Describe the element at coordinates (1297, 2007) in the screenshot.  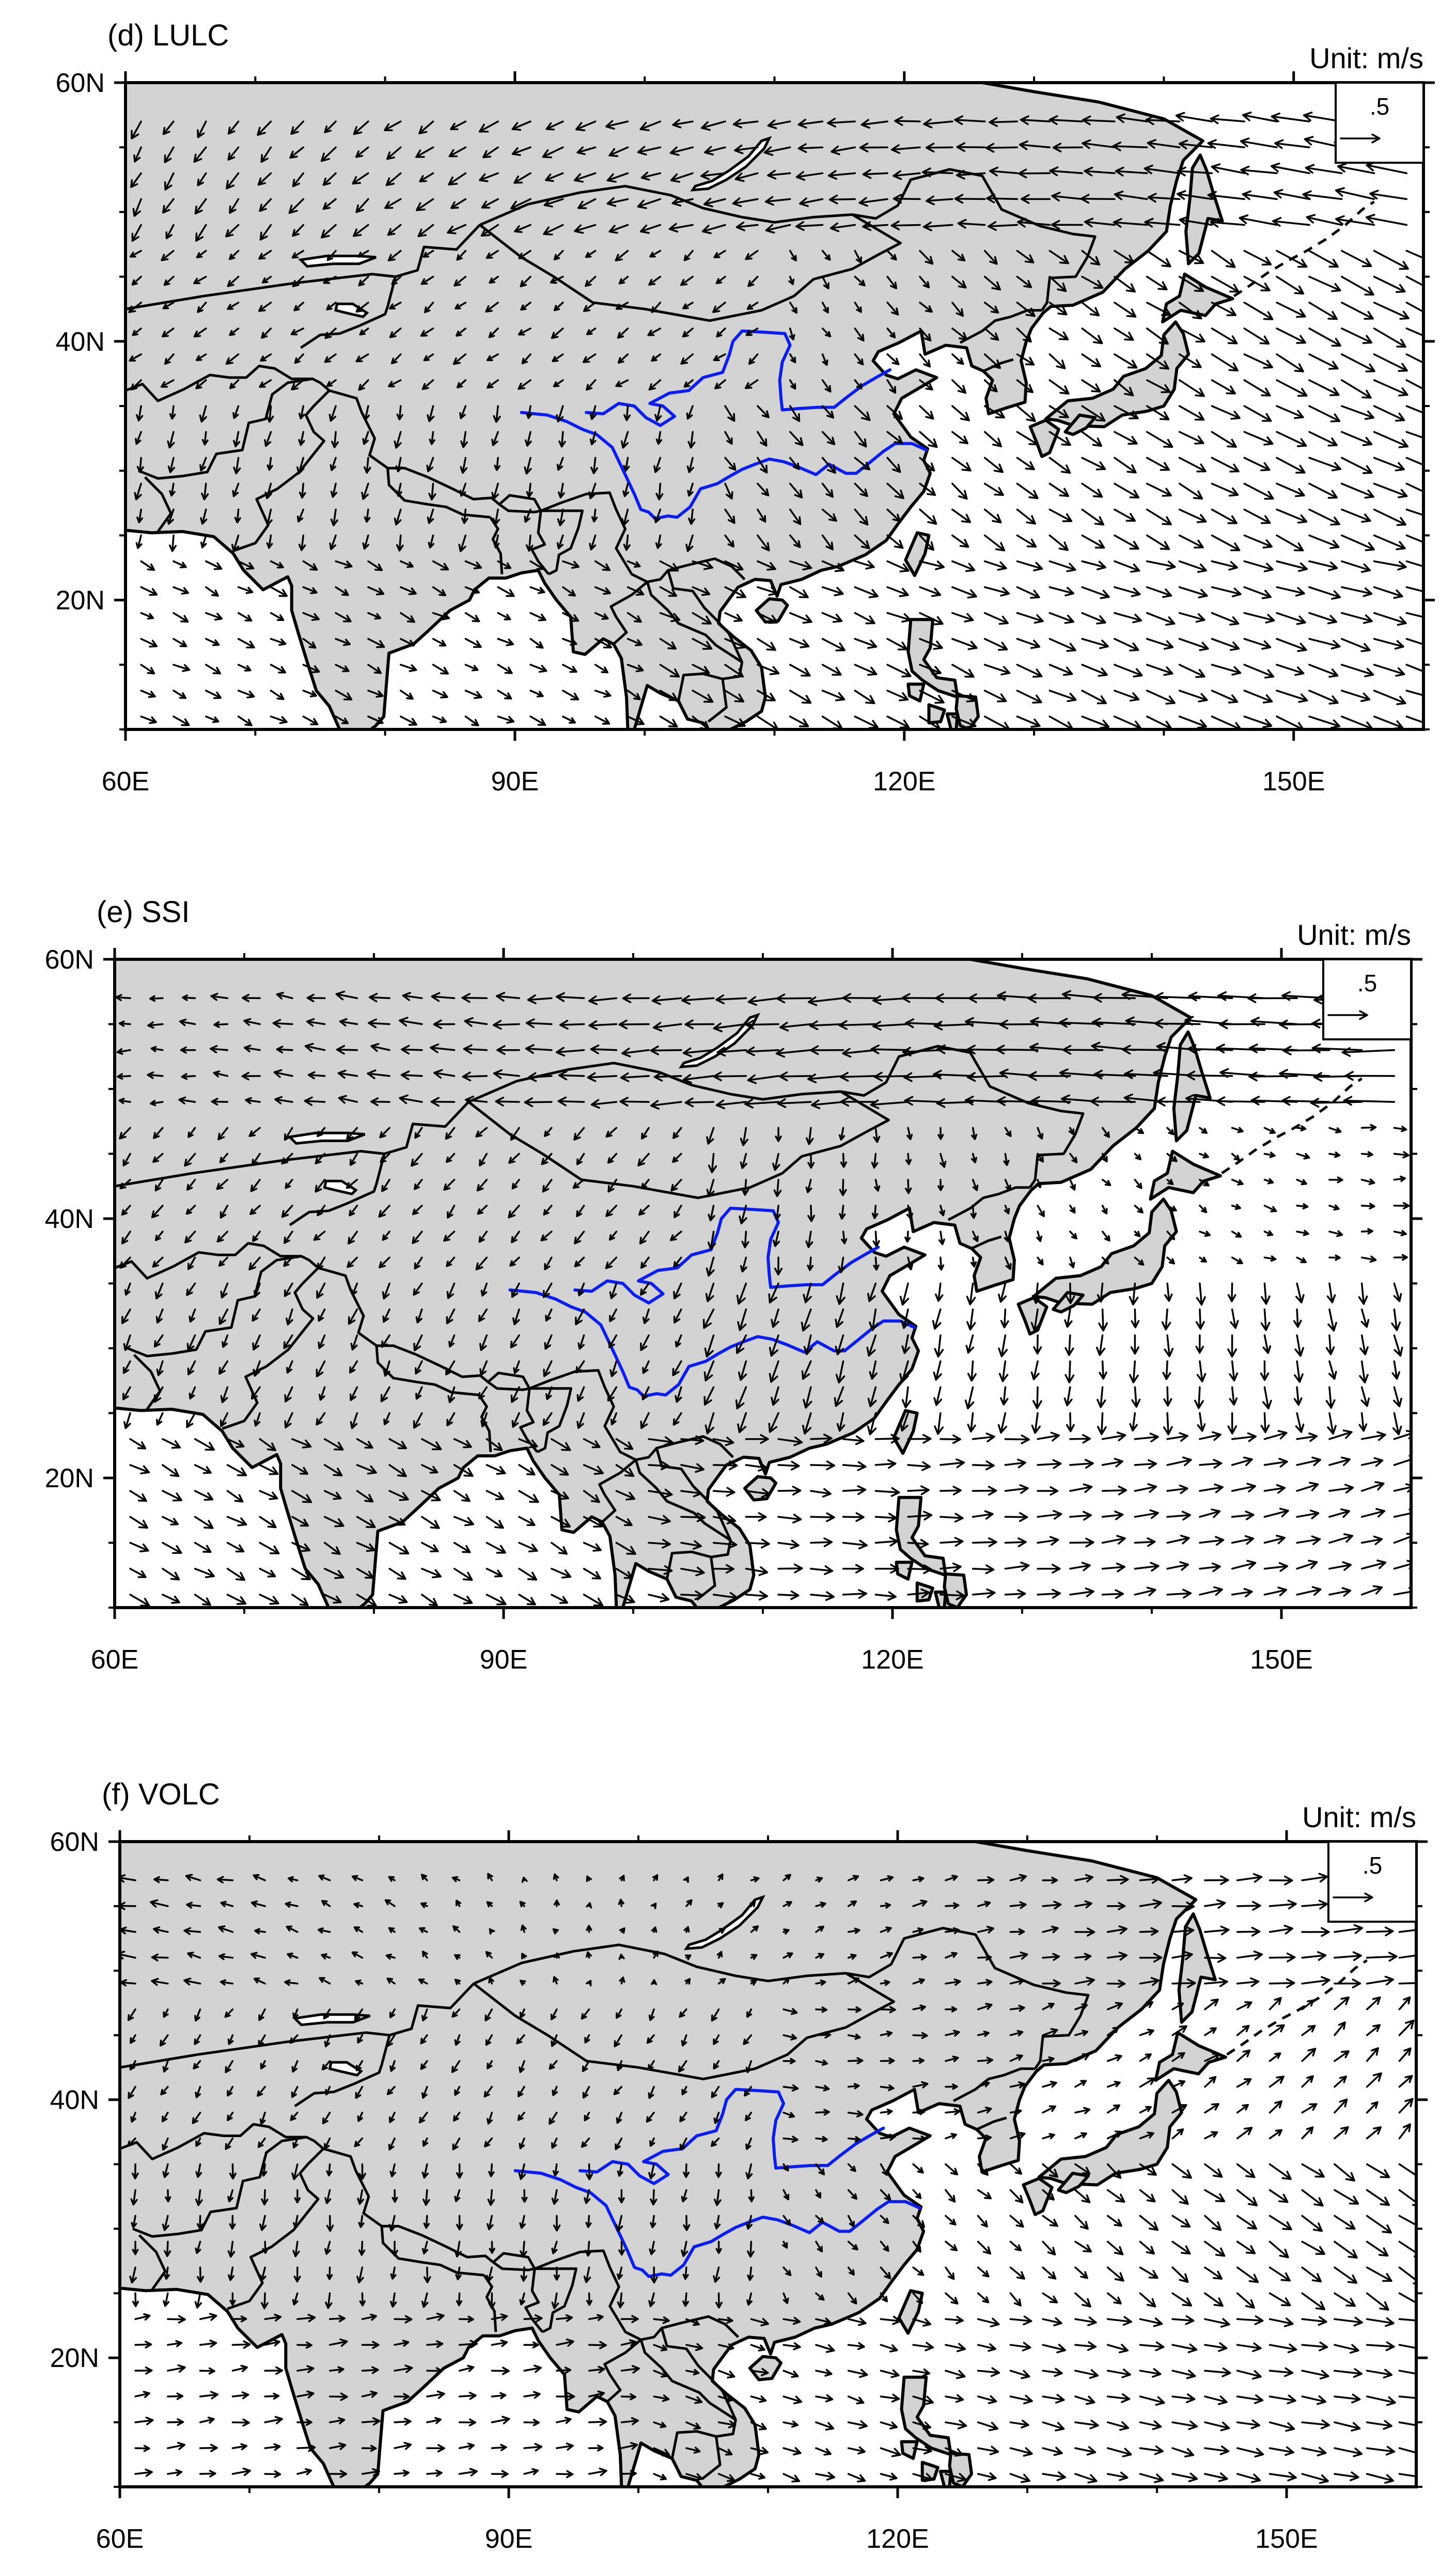
I see `kuril-islands` at that location.